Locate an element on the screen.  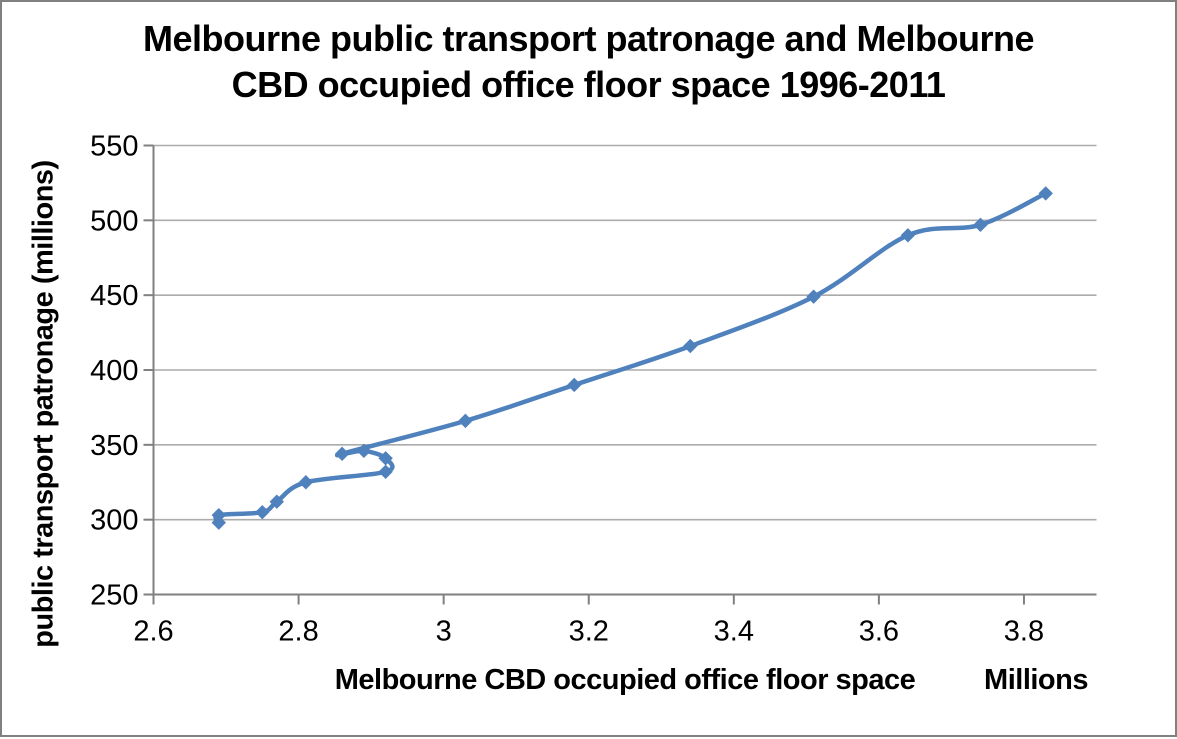
y-tick-label: 500 is located at coordinates (114, 221).